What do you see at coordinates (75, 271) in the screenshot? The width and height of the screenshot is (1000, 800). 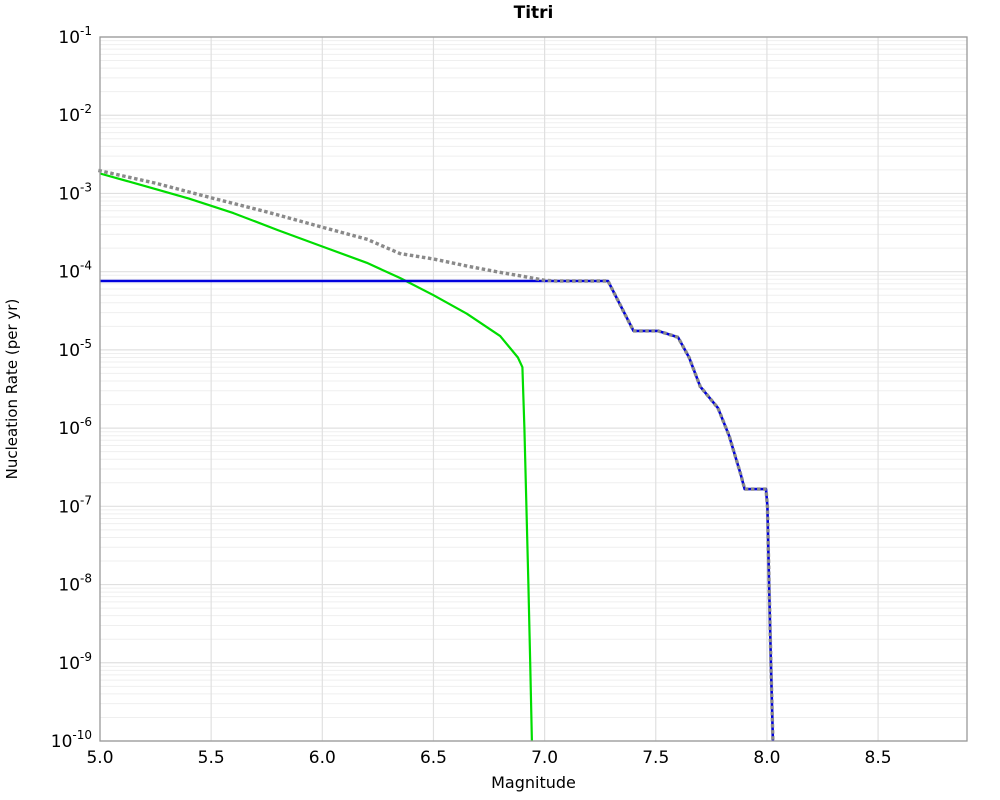 I see `y-tick-label: 10⁻⁴` at bounding box center [75, 271].